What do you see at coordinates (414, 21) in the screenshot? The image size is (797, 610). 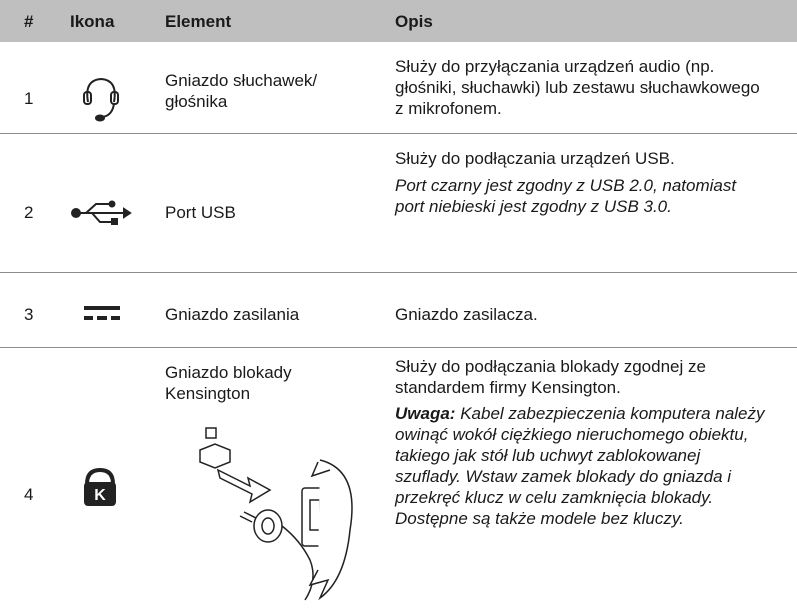 I see `header-cell: Opis` at bounding box center [414, 21].